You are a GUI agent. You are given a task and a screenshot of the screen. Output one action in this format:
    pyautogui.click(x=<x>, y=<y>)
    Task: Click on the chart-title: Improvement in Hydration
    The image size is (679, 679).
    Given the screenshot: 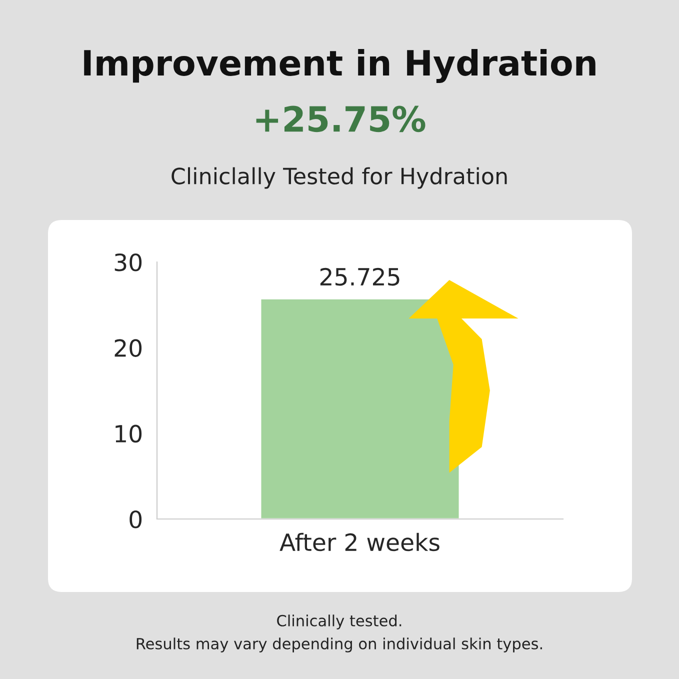 What is the action you would take?
    pyautogui.click(x=340, y=66)
    